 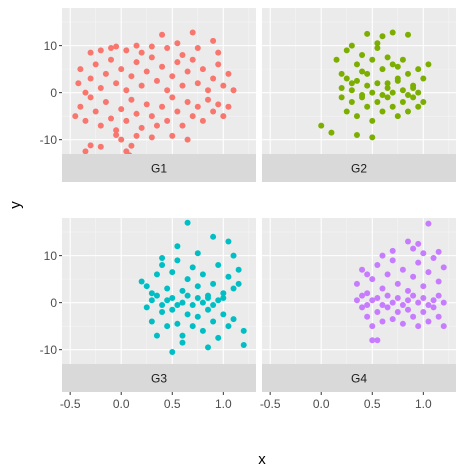 I want to click on x-tick-label: 0.0, so click(x=321, y=404).